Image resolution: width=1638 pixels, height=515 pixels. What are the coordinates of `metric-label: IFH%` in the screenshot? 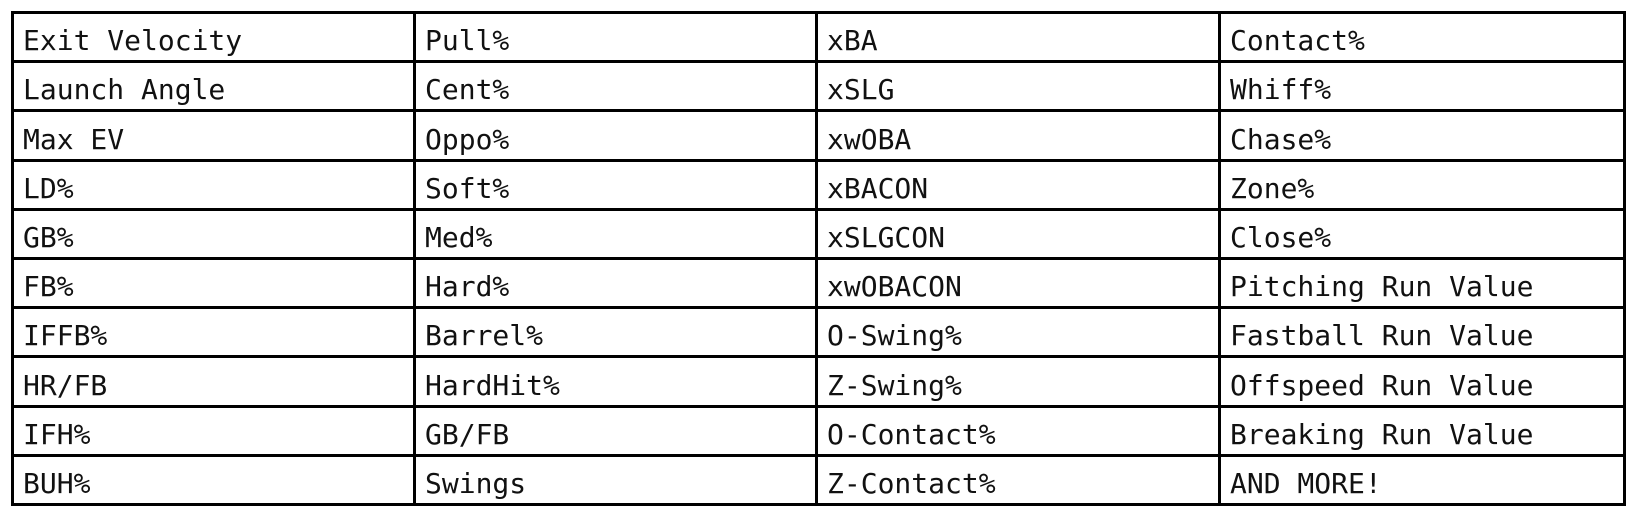 It's located at (57, 434).